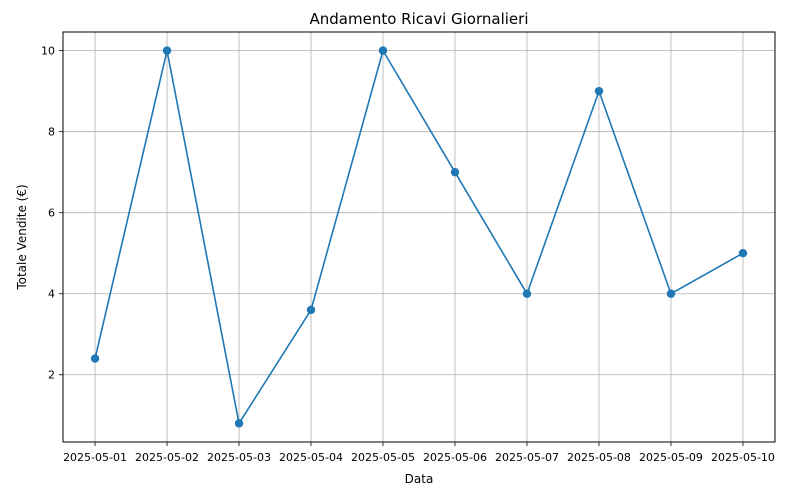 The height and width of the screenshot is (500, 800). What do you see at coordinates (167, 457) in the screenshot?
I see `x-tick-label: 2025-05-02` at bounding box center [167, 457].